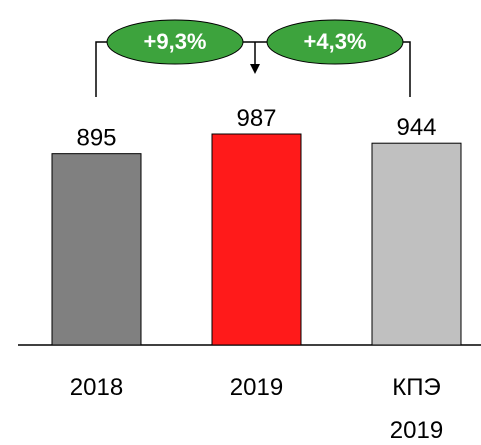 This screenshot has height=445, width=481. I want to click on x-tick-label-line: КПЭ, so click(416, 387).